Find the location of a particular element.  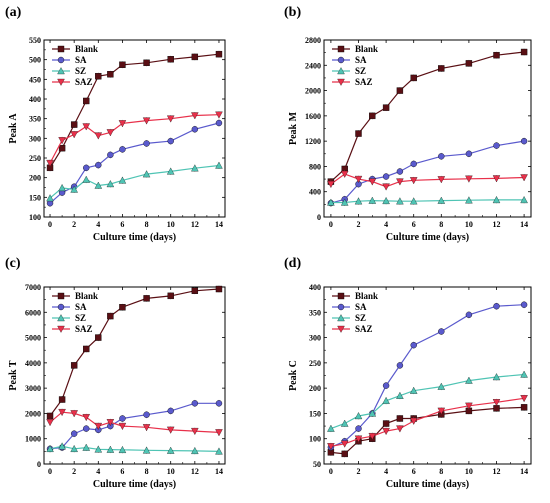

y-axis-label: Peak A is located at coordinates (13, 128).